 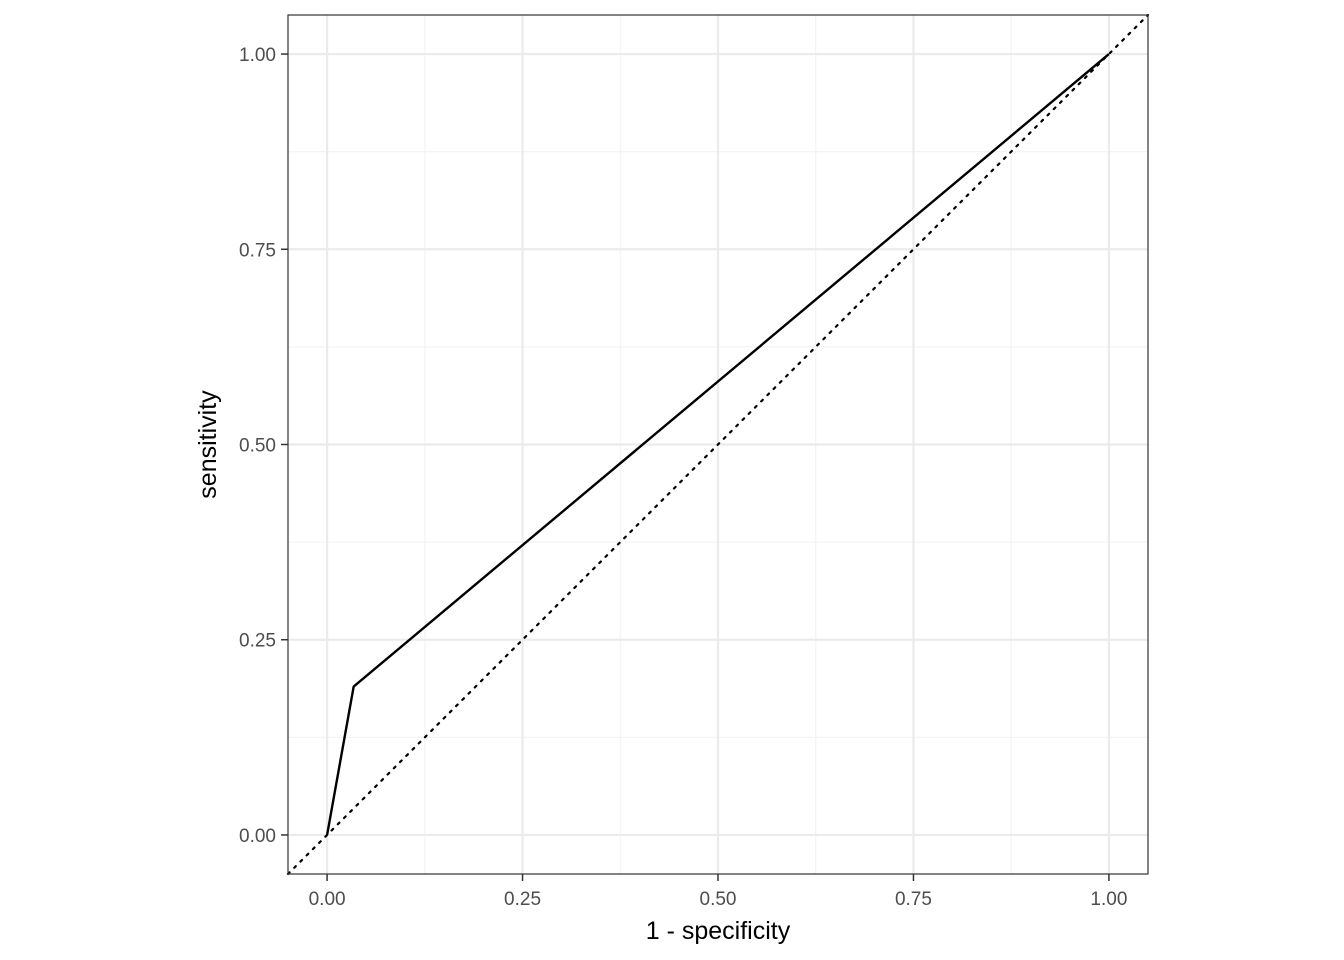 What do you see at coordinates (257, 55) in the screenshot?
I see `y-tick-label: 1.00` at bounding box center [257, 55].